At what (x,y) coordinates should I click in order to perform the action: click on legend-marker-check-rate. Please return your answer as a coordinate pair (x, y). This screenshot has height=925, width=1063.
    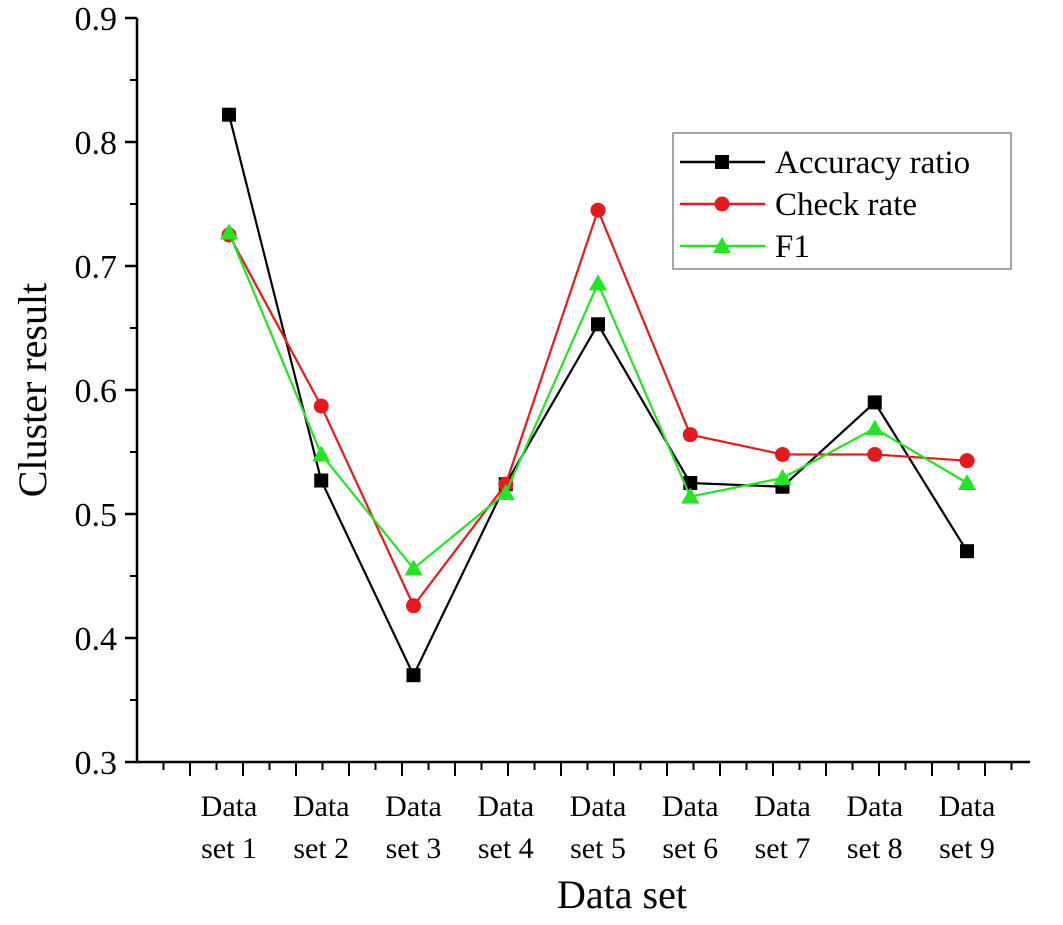
    Looking at the image, I should click on (722, 204).